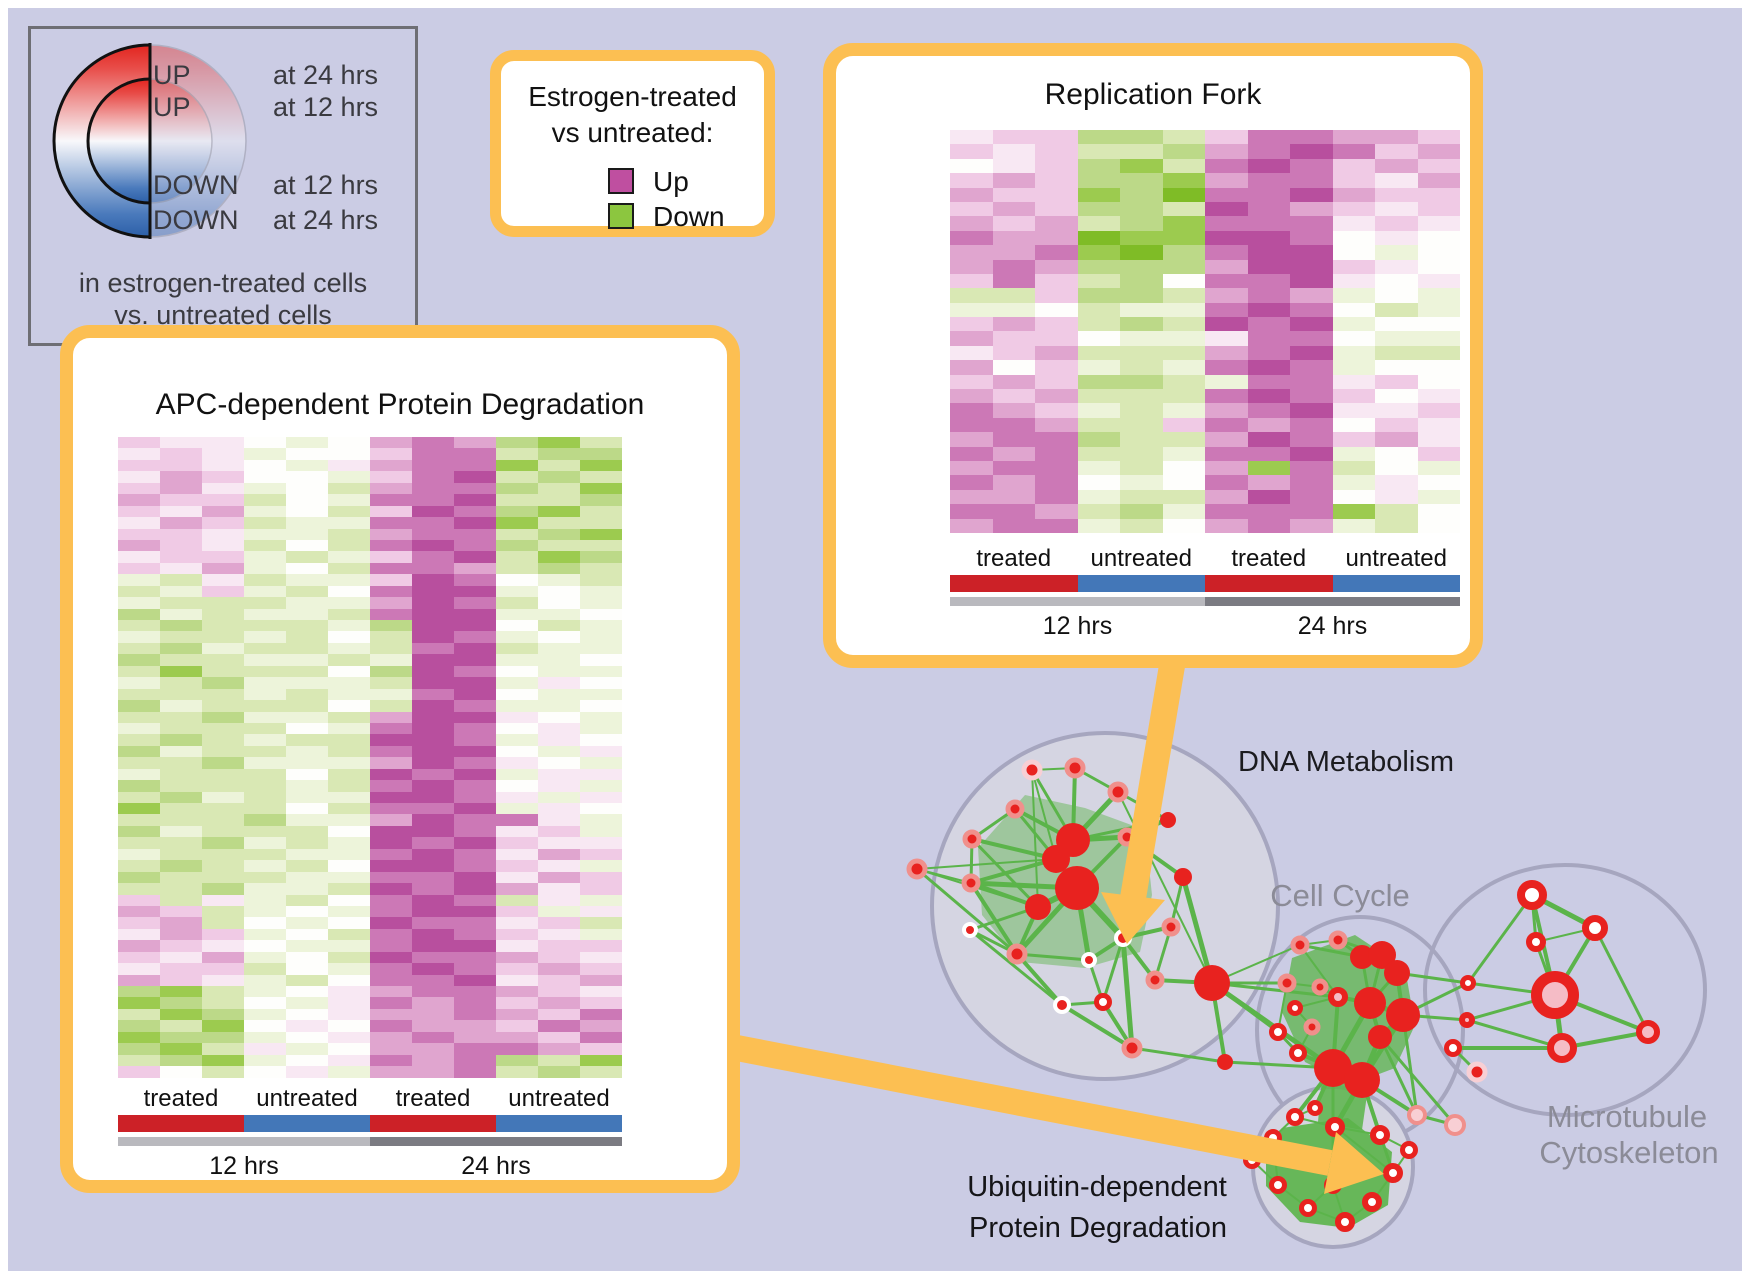 The image size is (1750, 1279). What do you see at coordinates (172, 75) in the screenshot?
I see `key-dir-outer-top: UP` at bounding box center [172, 75].